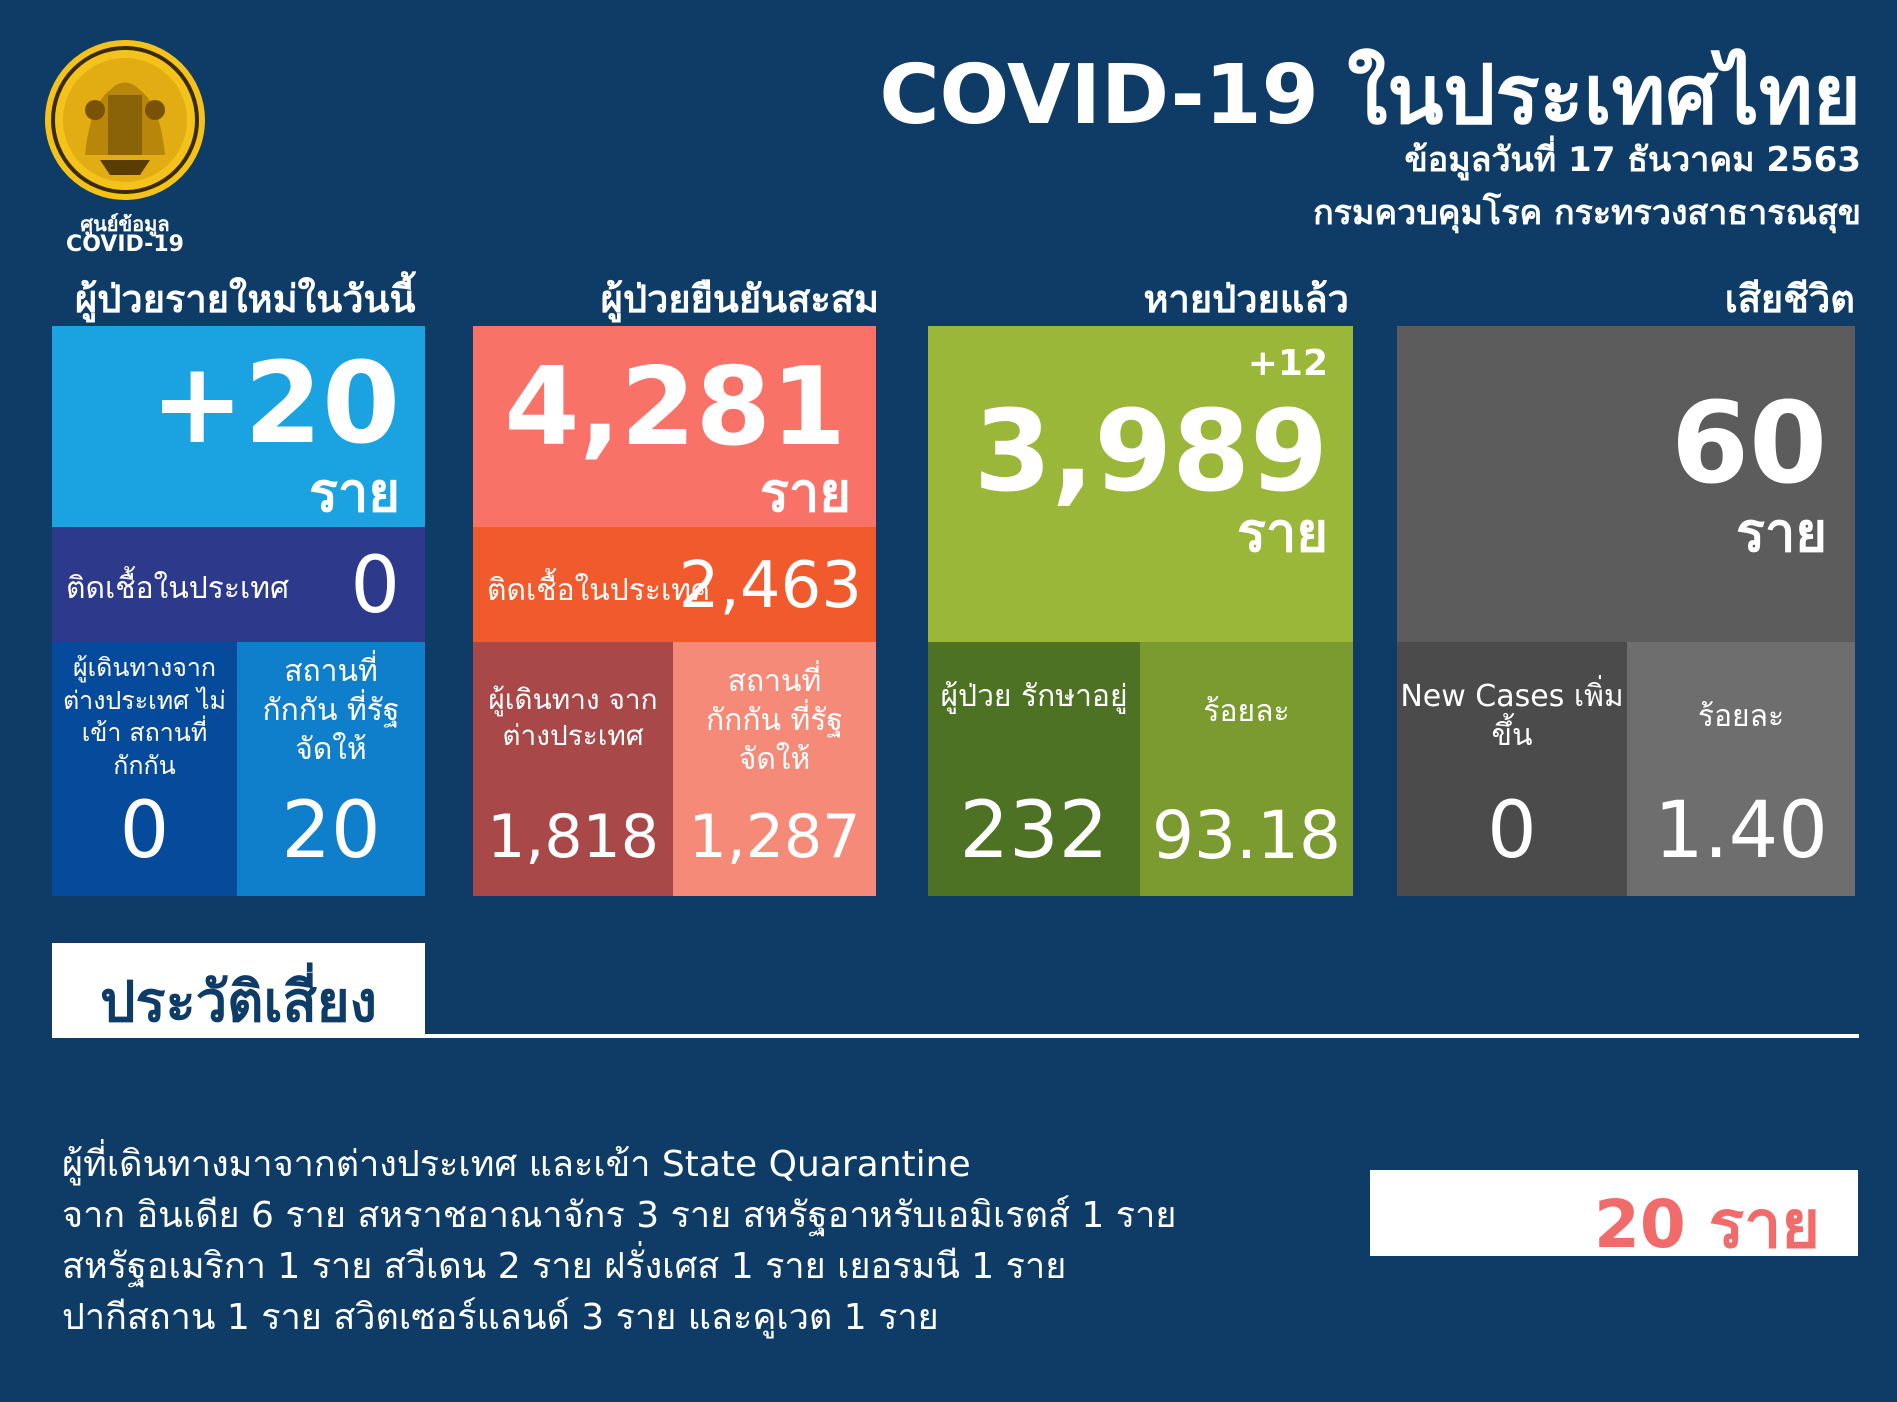 Image resolution: width=1897 pixels, height=1402 pixels. Describe the element at coordinates (573, 837) in the screenshot. I see `confirmed-traveler-value: 1,818` at that location.